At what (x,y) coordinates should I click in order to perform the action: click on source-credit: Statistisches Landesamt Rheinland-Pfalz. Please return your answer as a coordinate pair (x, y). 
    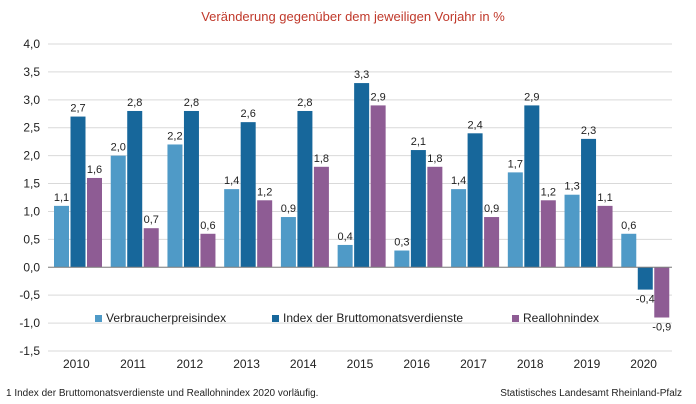
    Looking at the image, I should click on (591, 393).